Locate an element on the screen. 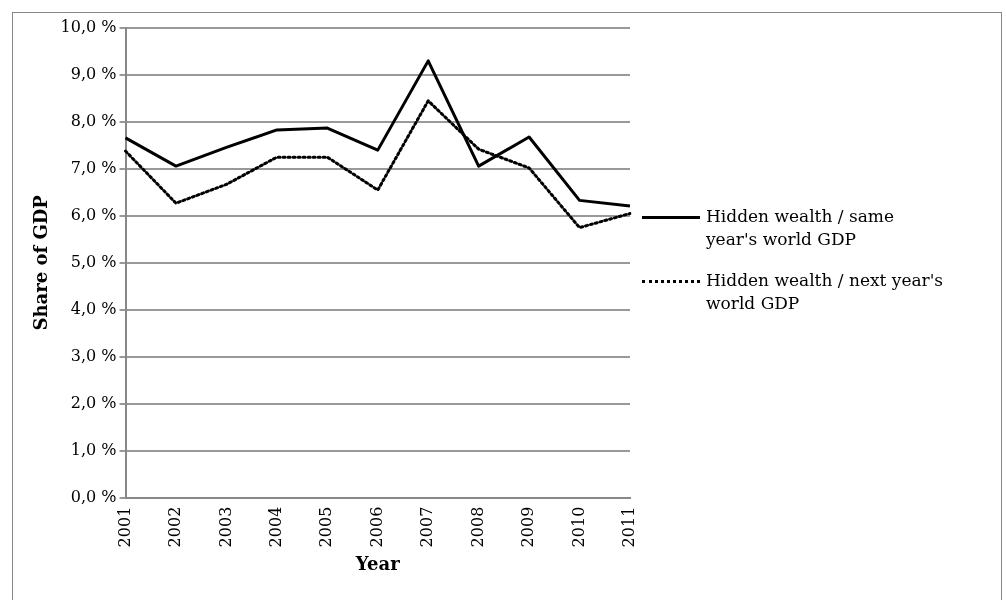 Image resolution: width=1006 pixels, height=600 pixels. x-tick-label: 2006 is located at coordinates (376, 527).